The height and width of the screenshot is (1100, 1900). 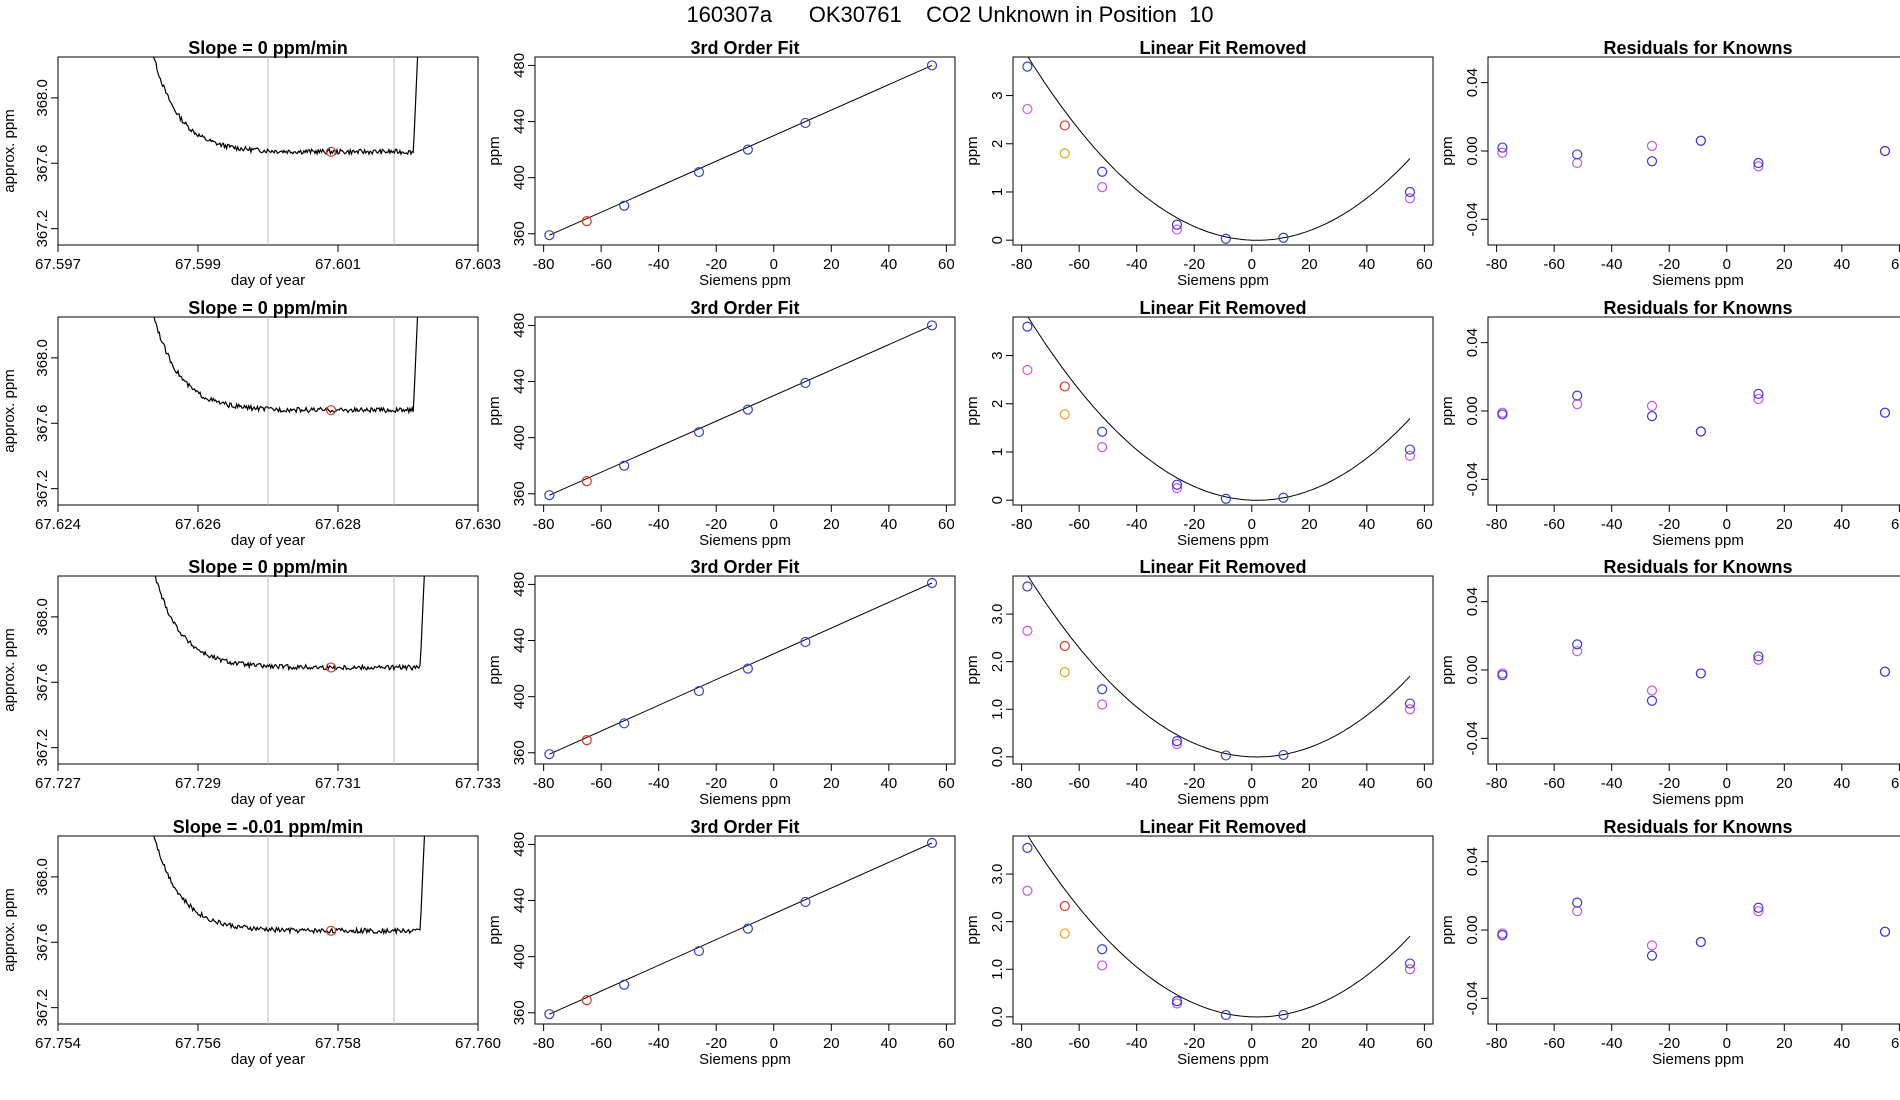 What do you see at coordinates (997, 874) in the screenshot?
I see `y-tick-label: 3.0` at bounding box center [997, 874].